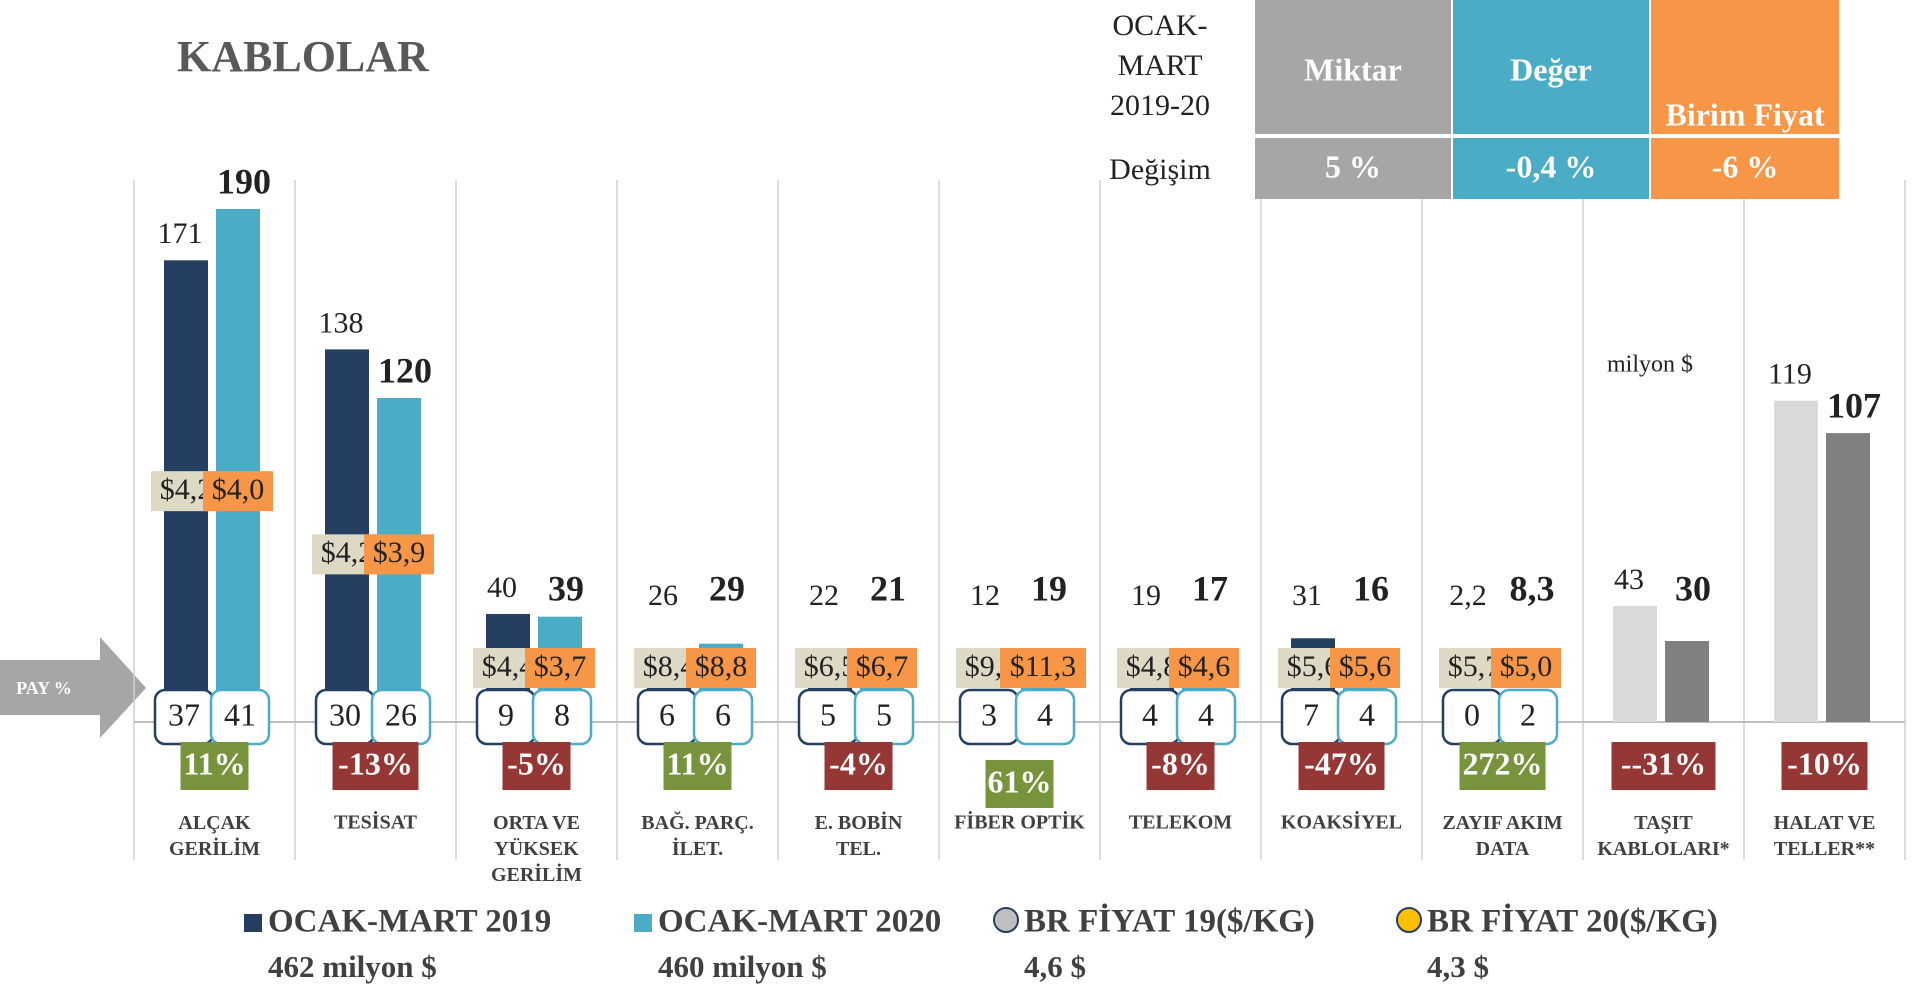 This screenshot has height=989, width=1914. What do you see at coordinates (697, 835) in the screenshot?
I see `x-tick-label: BAĞ. PARÇ. İLET.` at bounding box center [697, 835].